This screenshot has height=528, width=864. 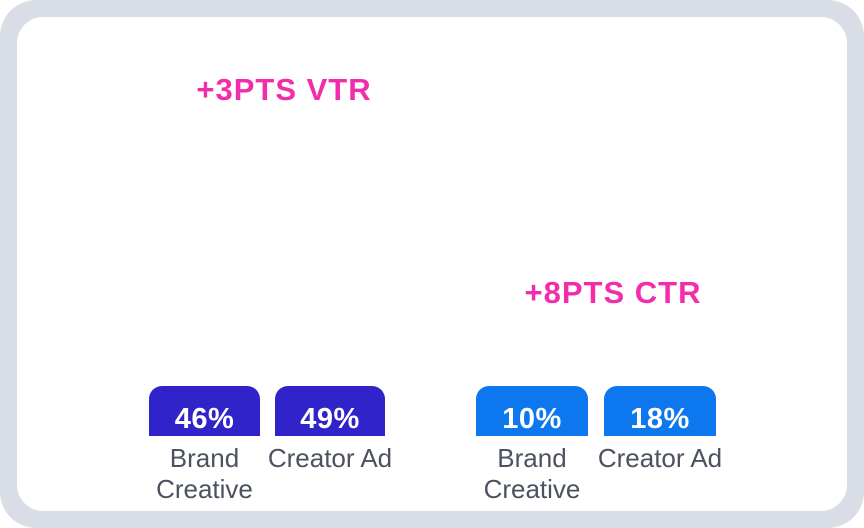 What do you see at coordinates (532, 419) in the screenshot?
I see `bar-value-label: 10%` at bounding box center [532, 419].